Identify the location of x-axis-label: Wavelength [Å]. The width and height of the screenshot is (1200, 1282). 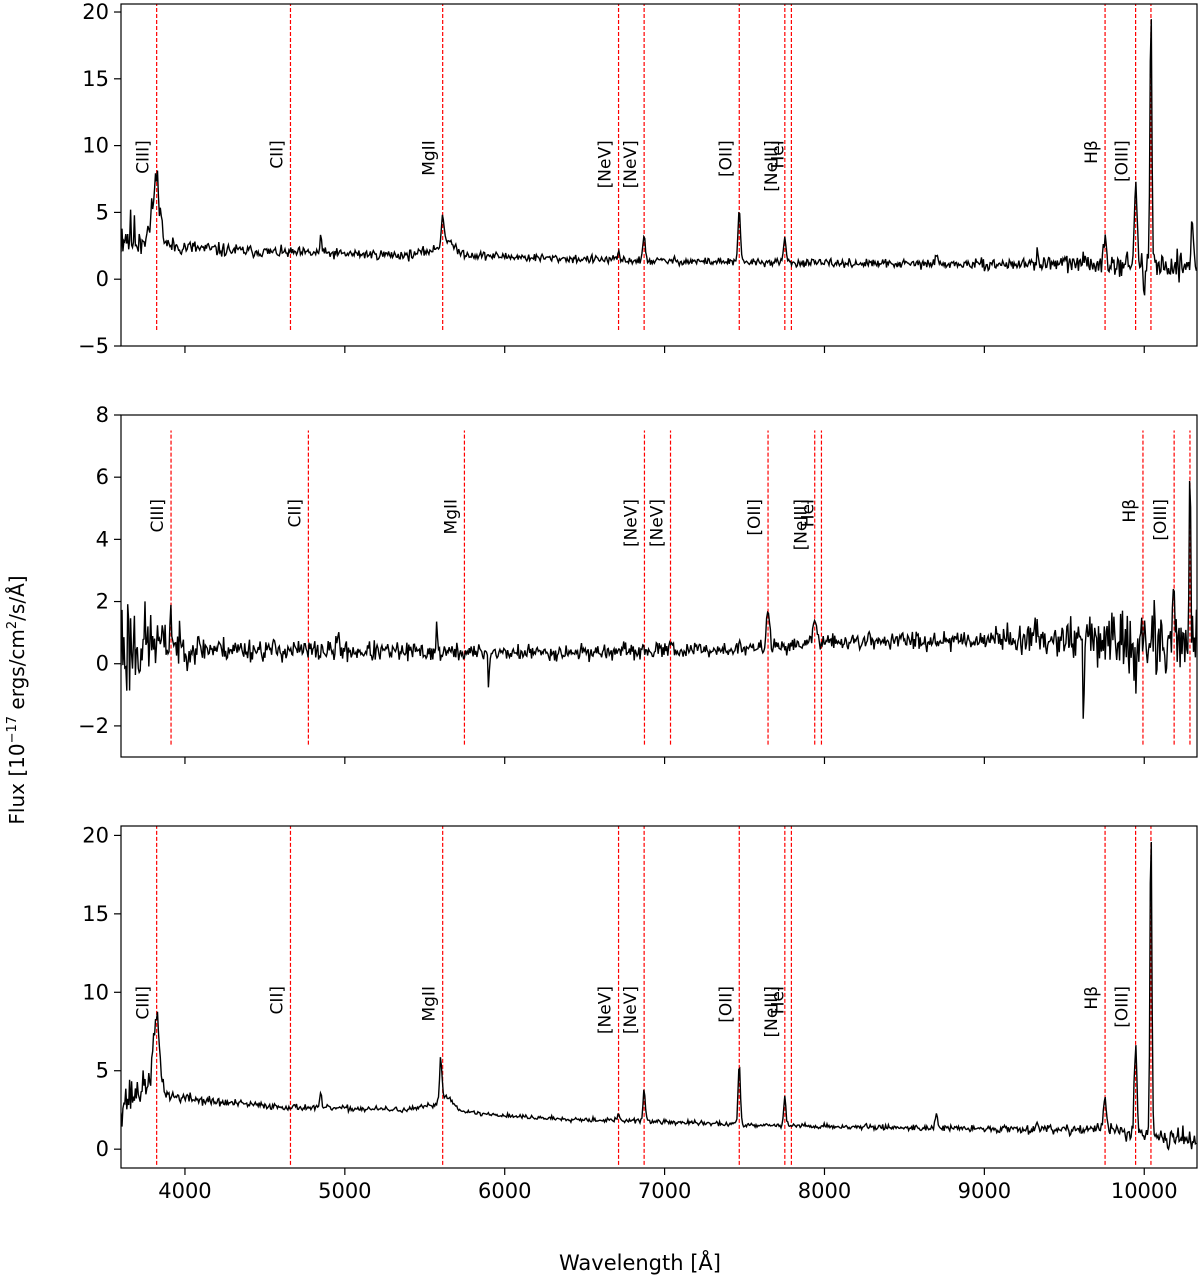
(640, 1262).